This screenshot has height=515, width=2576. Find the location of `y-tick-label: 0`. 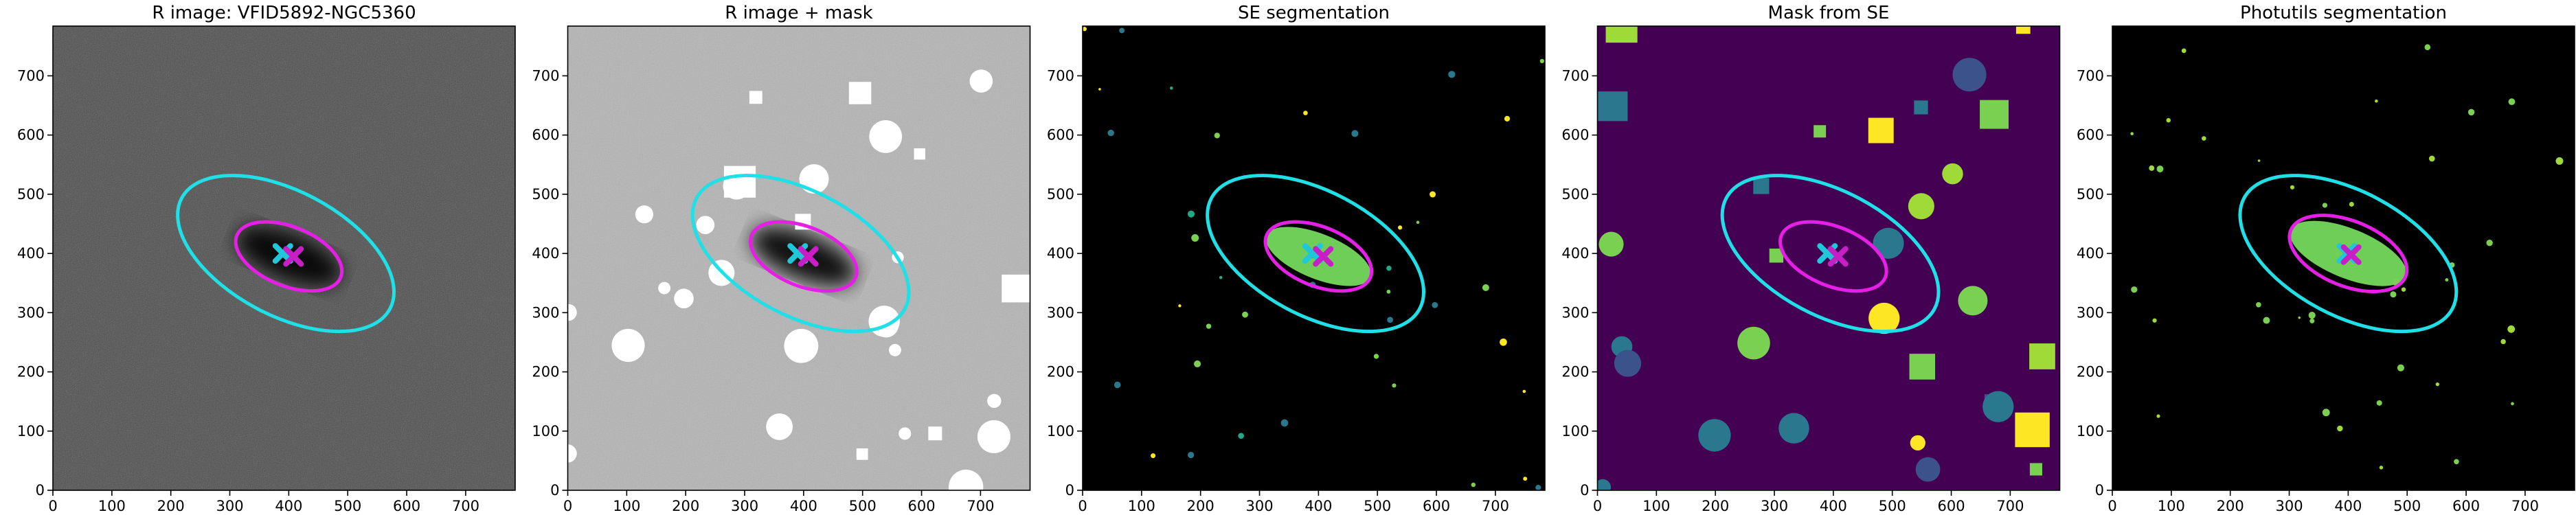

y-tick-label: 0 is located at coordinates (2099, 490).